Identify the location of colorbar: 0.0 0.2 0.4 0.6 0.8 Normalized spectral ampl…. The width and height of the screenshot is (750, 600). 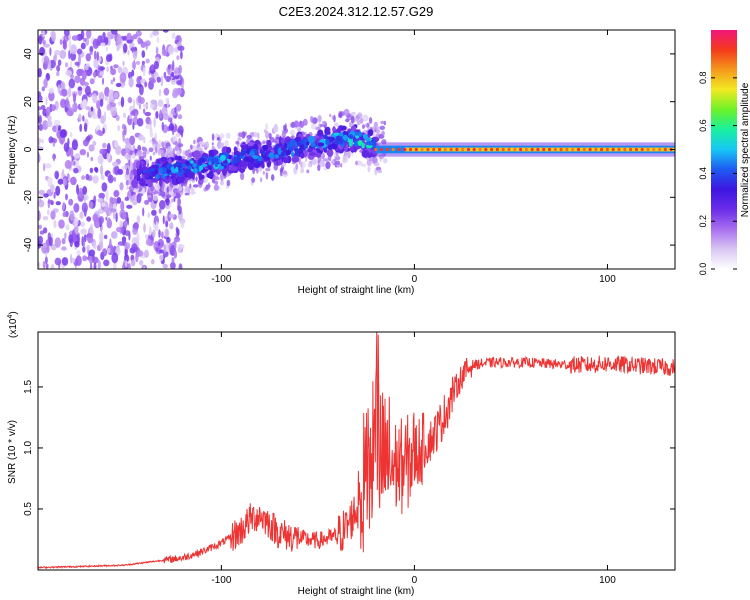
(724, 152).